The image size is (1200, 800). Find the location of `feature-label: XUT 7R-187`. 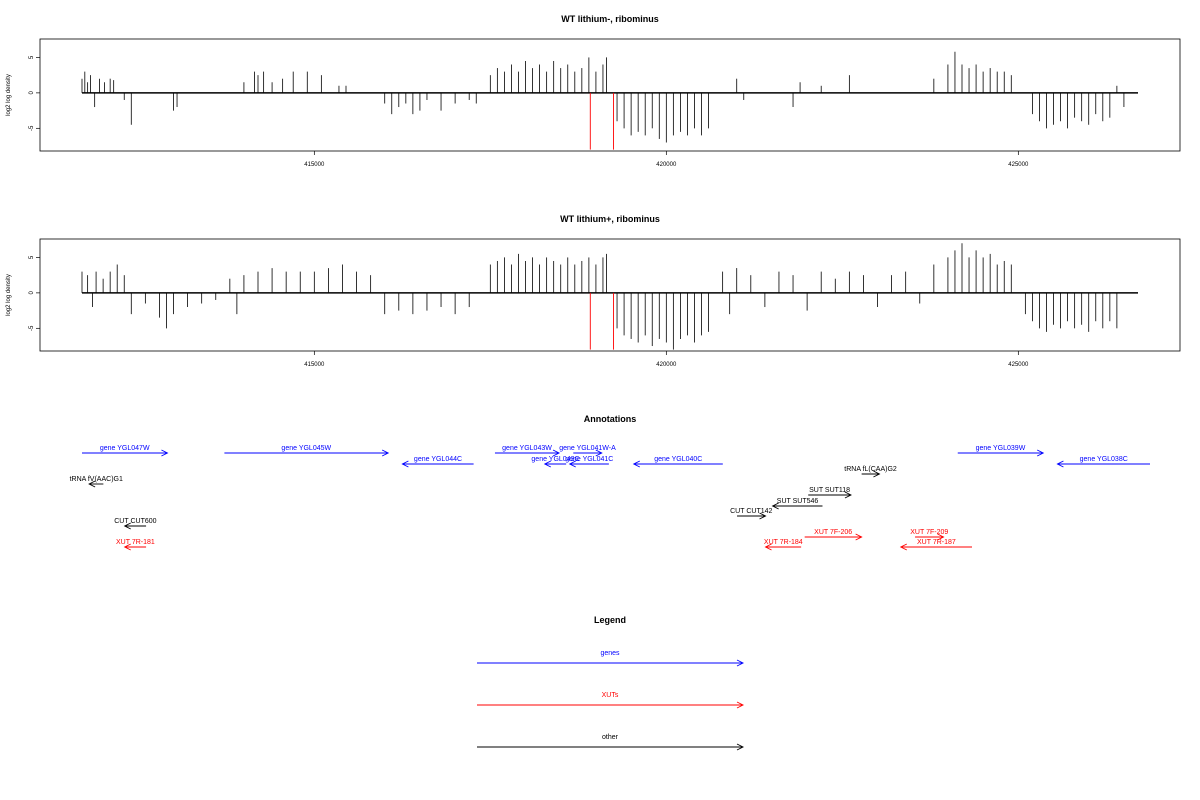

feature-label: XUT 7R-187 is located at coordinates (936, 542).